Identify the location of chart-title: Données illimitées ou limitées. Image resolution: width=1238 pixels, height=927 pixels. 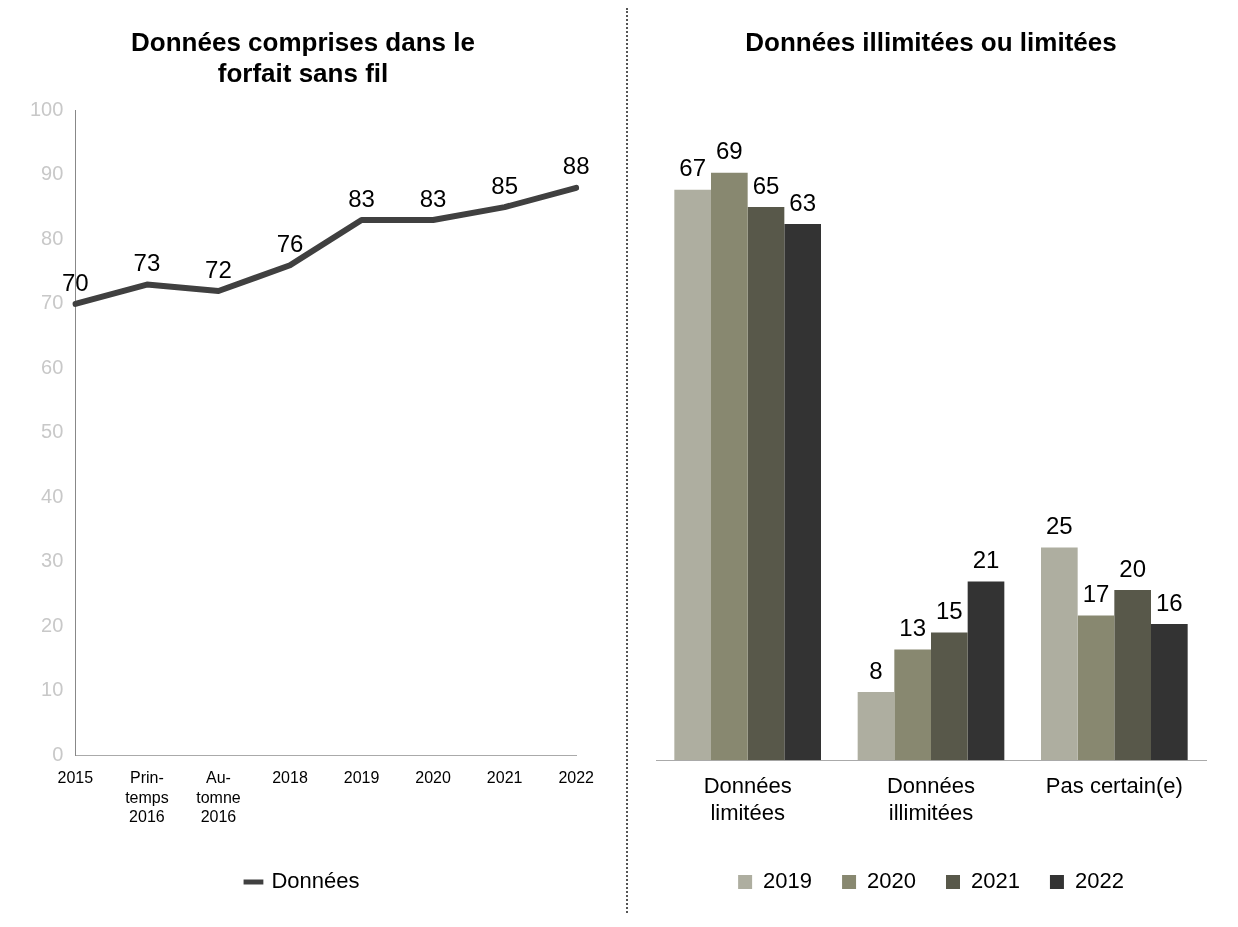
(931, 41).